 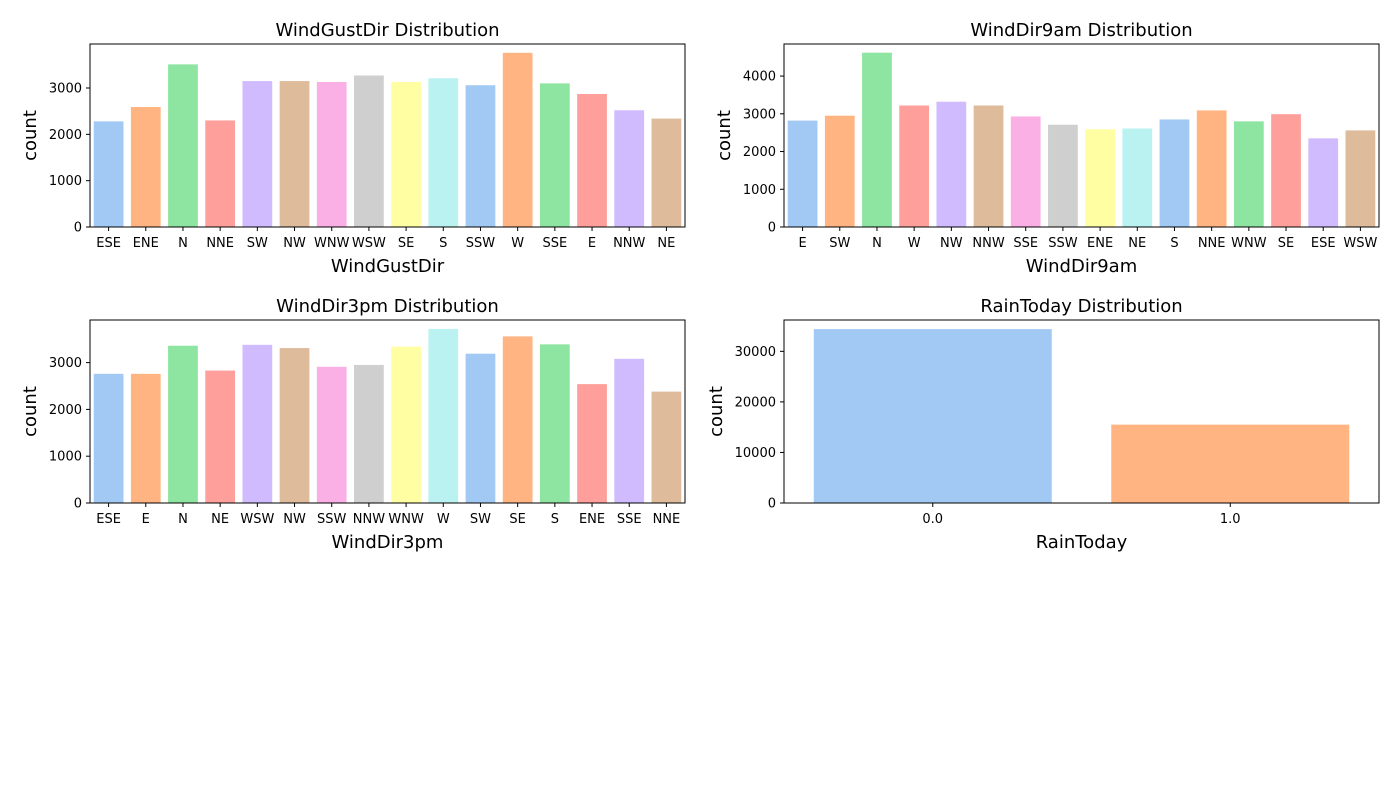 What do you see at coordinates (387, 306) in the screenshot?
I see `chart-title: WindDir3pm Distribution` at bounding box center [387, 306].